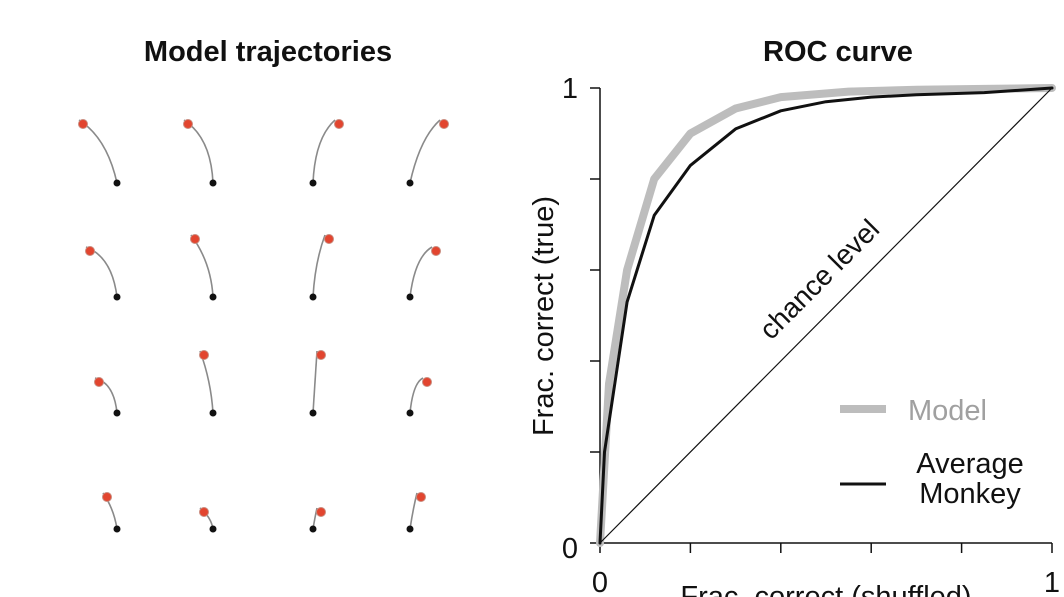  What do you see at coordinates (819, 279) in the screenshot?
I see `chance-level-annotation: chance level` at bounding box center [819, 279].